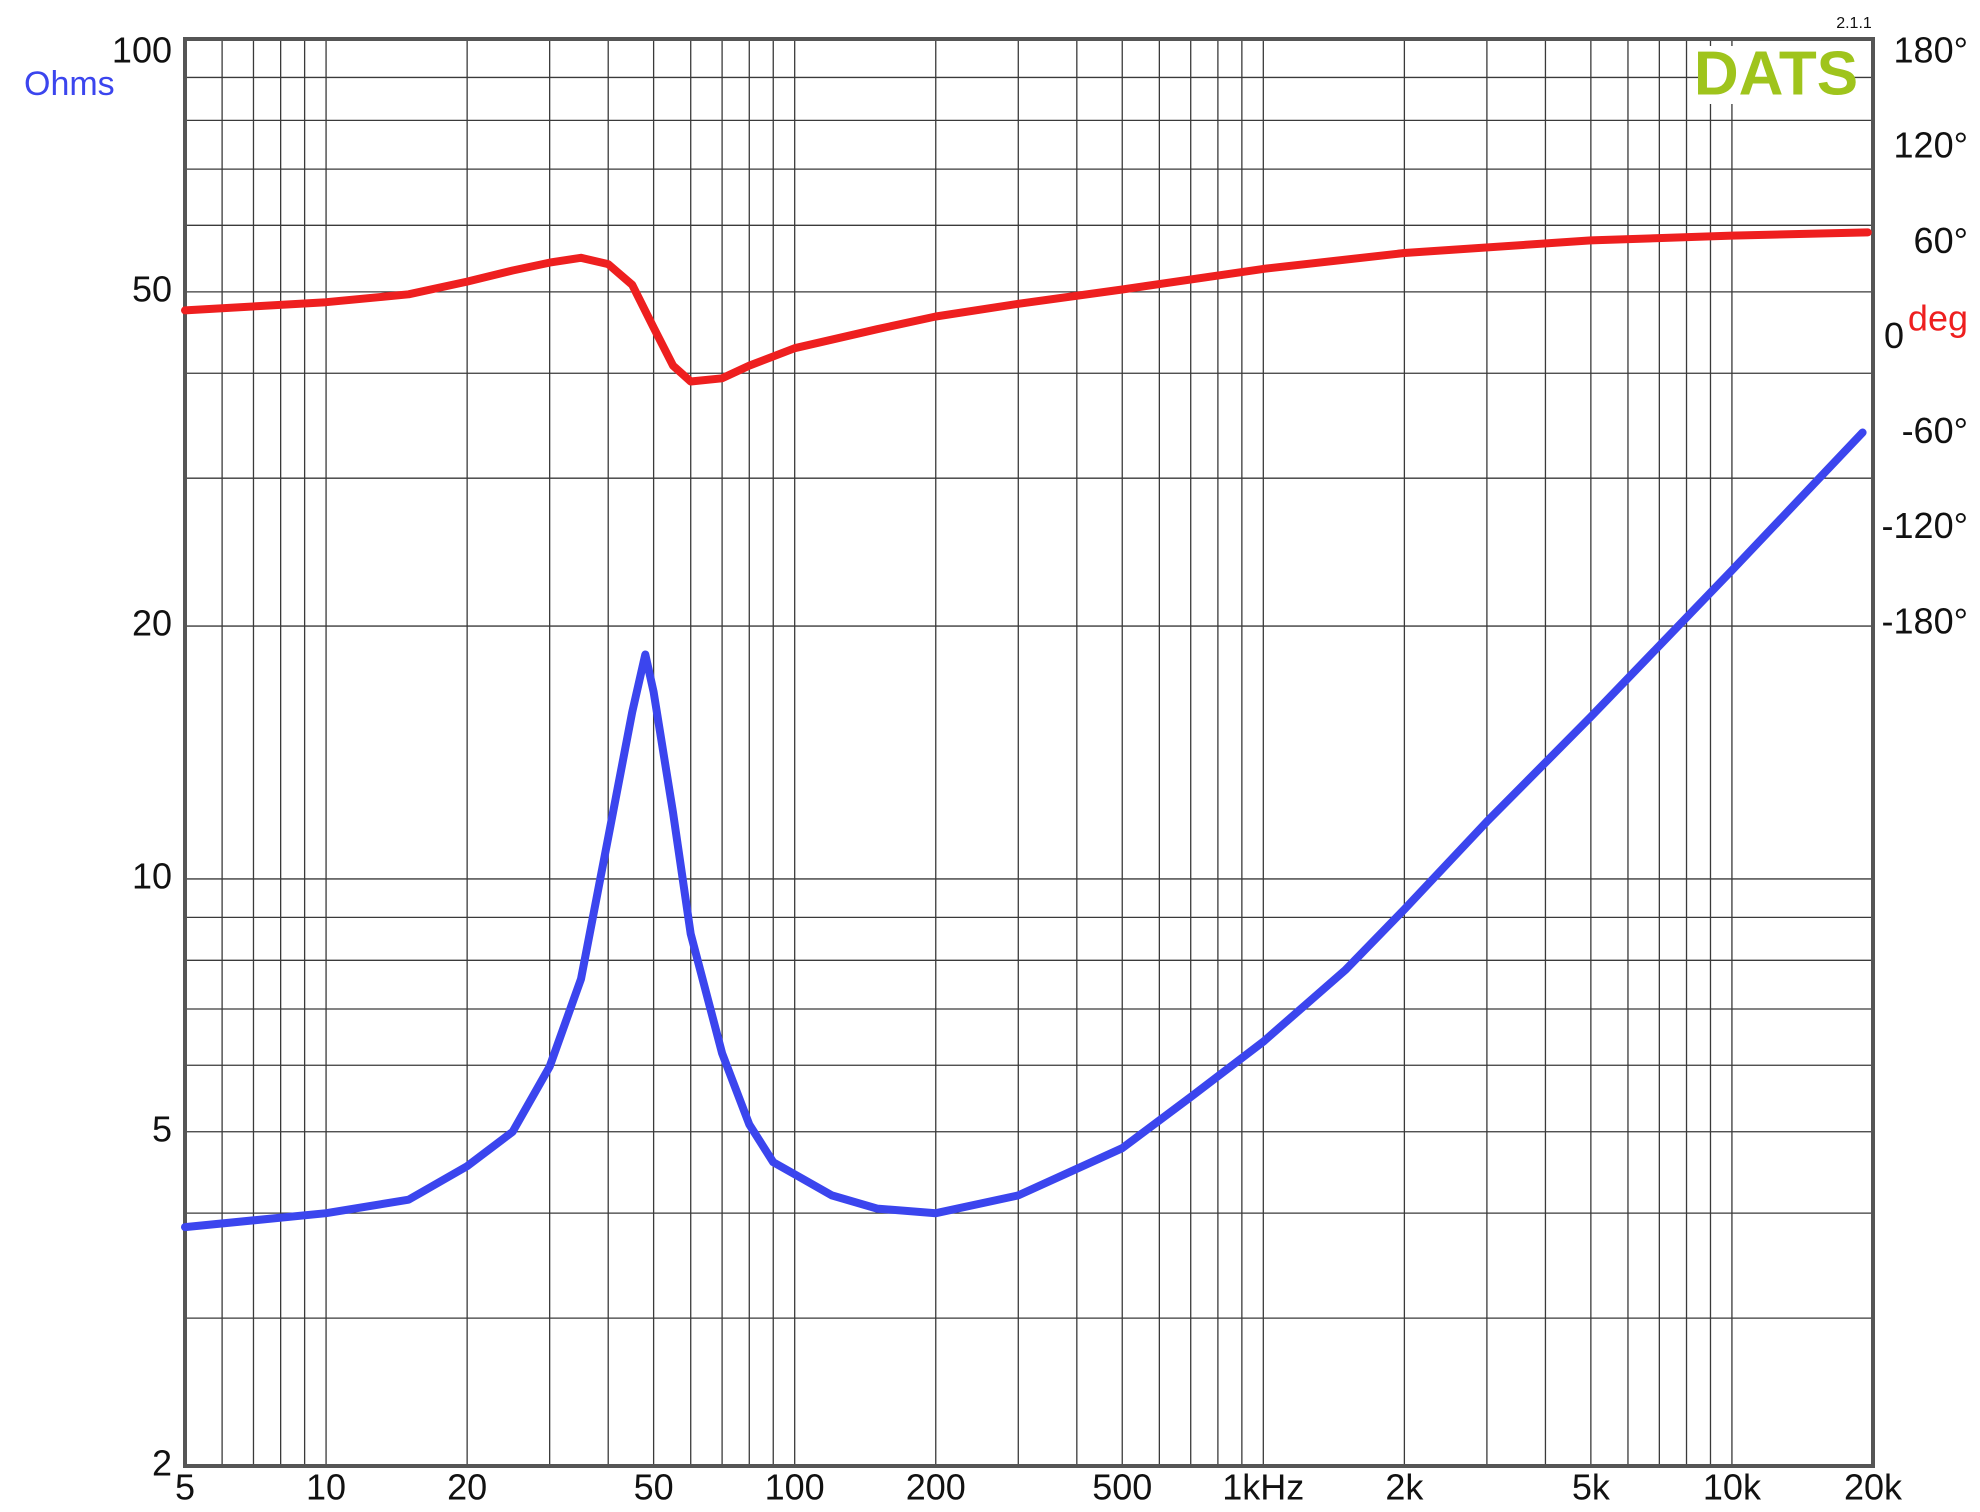  I want to click on y2-axis-label: deg, so click(1938, 318).